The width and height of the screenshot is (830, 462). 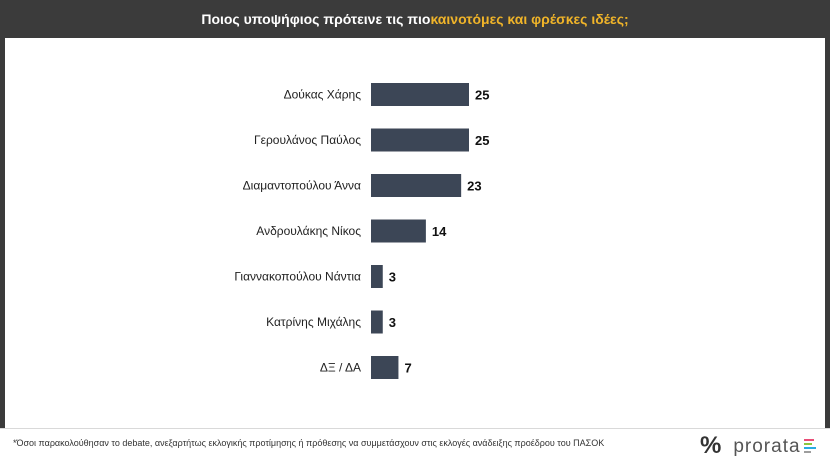 What do you see at coordinates (340, 368) in the screenshot?
I see `category-label: ΔΞ / ΔΑ` at bounding box center [340, 368].